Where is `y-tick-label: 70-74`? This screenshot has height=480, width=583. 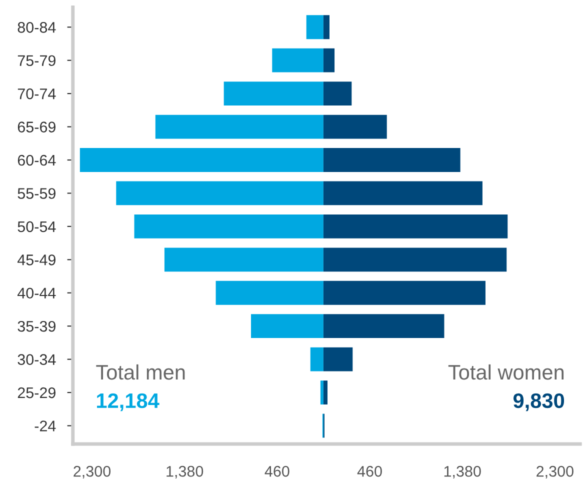 y-tick-label: 70-74 is located at coordinates (37, 94).